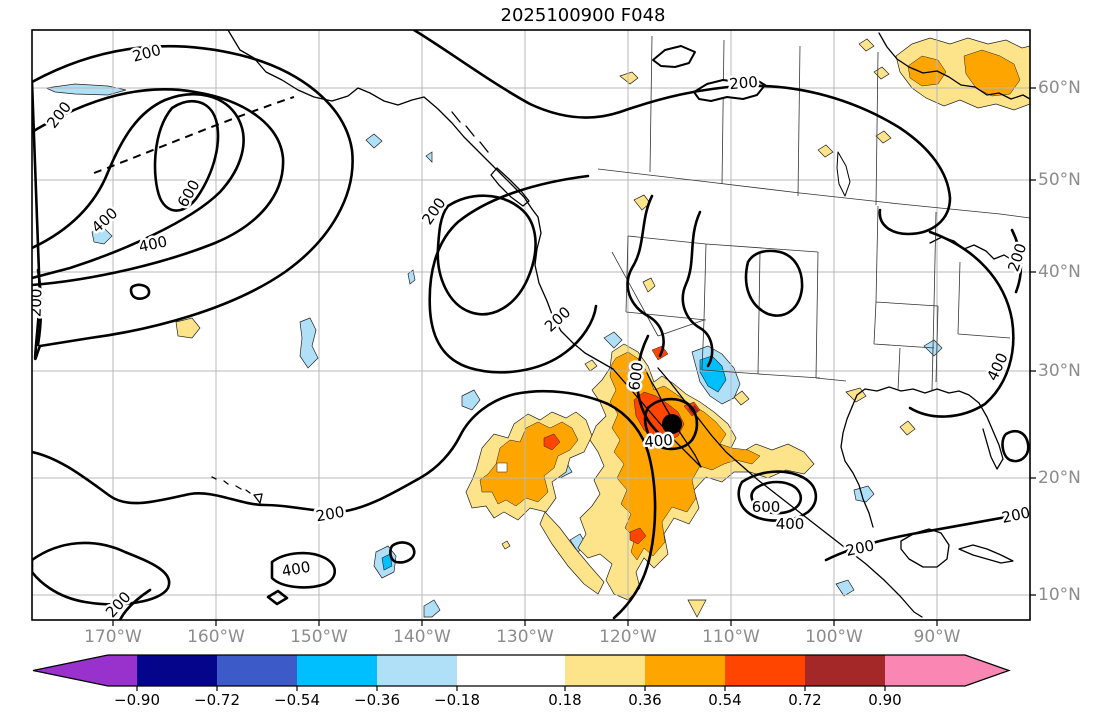 Image resolution: width=1105 pixels, height=712 pixels. I want to click on colorbar-tick-label: −0.18, so click(457, 700).